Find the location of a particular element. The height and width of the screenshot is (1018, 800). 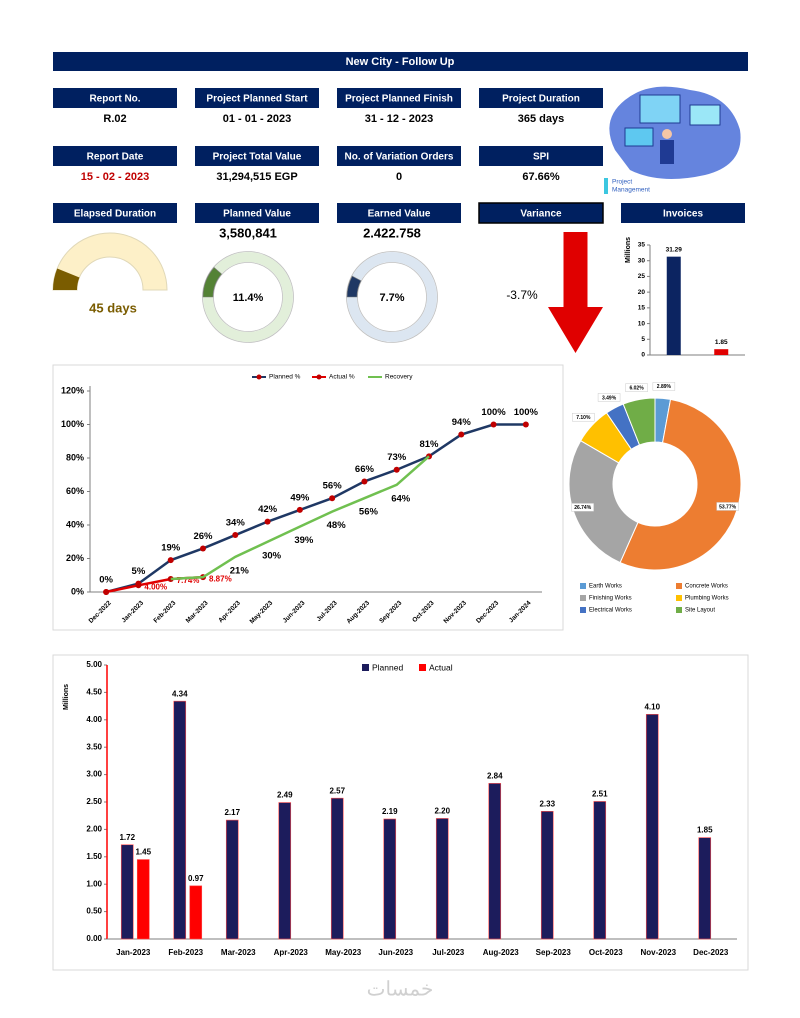

y-tick-label: 4.50 is located at coordinates (94, 692).